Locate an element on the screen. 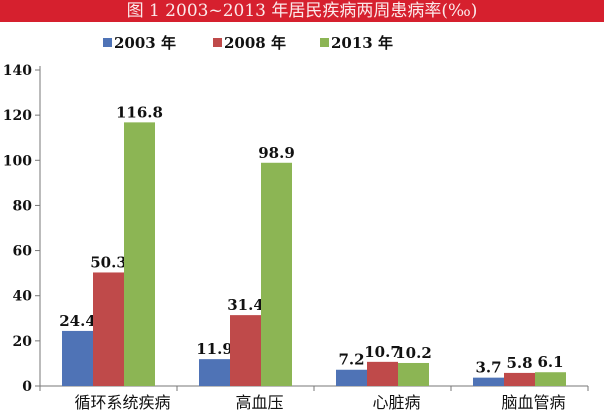  x-category-label: 心脏病 is located at coordinates (396, 402).